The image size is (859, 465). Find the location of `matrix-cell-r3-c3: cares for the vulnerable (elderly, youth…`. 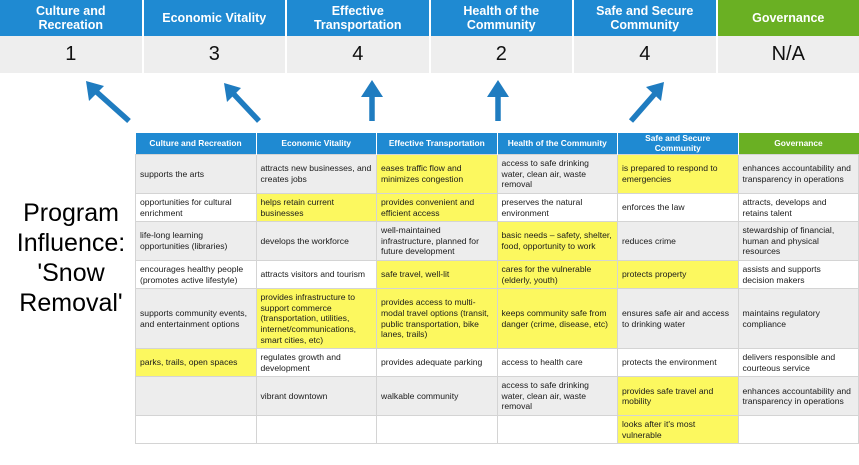

matrix-cell-r3-c3: cares for the vulnerable (elderly, youth… is located at coordinates (557, 274).